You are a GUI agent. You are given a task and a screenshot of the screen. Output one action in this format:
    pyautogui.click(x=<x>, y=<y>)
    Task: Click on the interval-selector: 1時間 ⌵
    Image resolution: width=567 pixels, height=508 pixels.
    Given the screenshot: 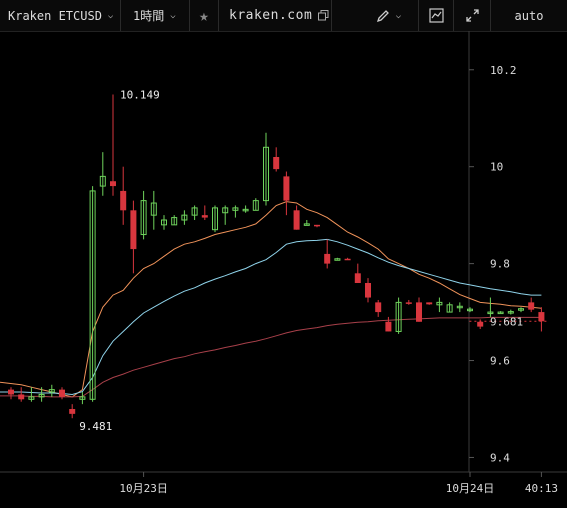 What is the action you would take?
    pyautogui.click(x=155, y=15)
    